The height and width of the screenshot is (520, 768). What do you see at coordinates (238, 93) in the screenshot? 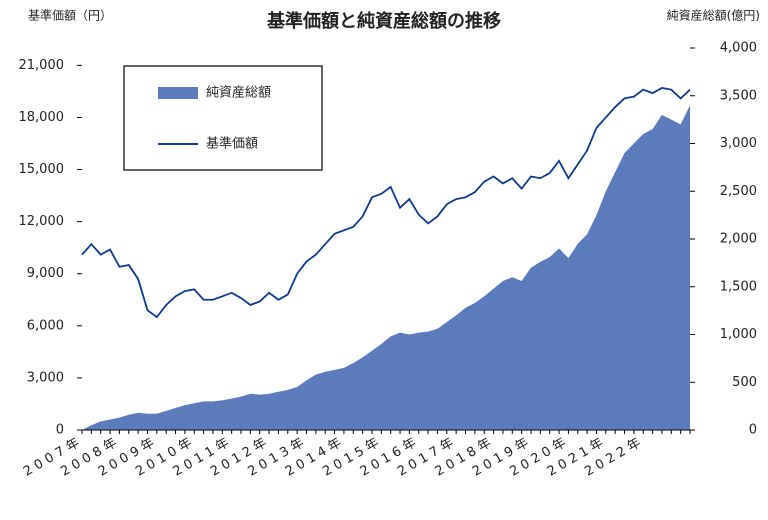
I see `legend-label: 純資産総額` at bounding box center [238, 93].